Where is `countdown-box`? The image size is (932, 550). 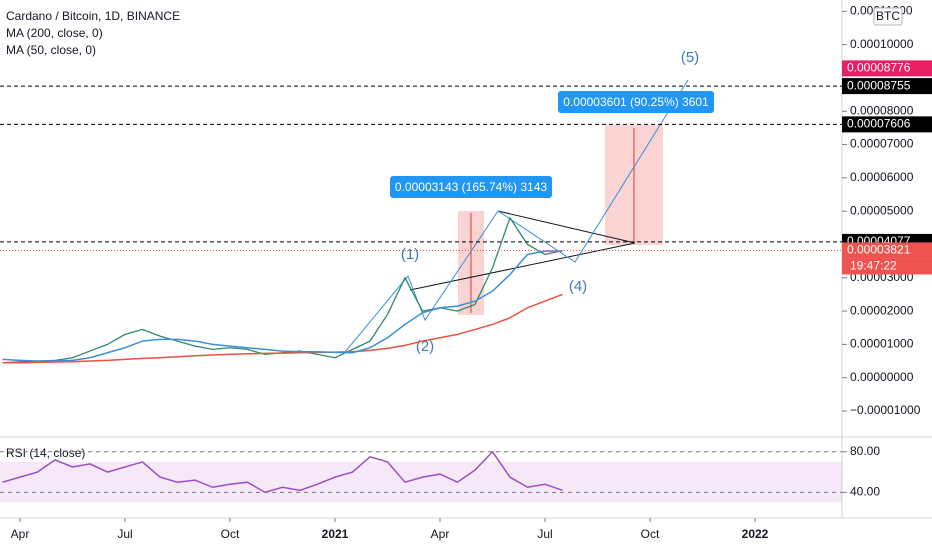 countdown-box is located at coordinates (887, 266).